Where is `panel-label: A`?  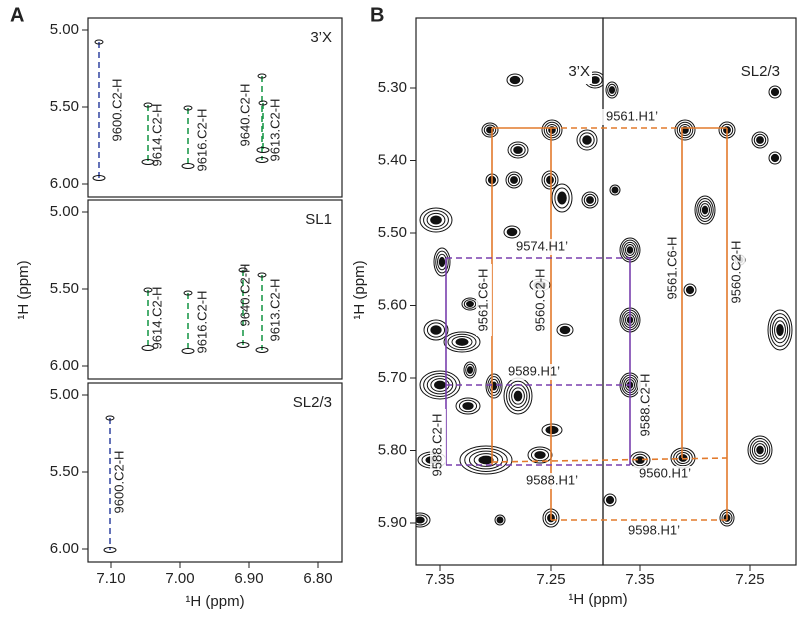 panel-label: A is located at coordinates (17, 15).